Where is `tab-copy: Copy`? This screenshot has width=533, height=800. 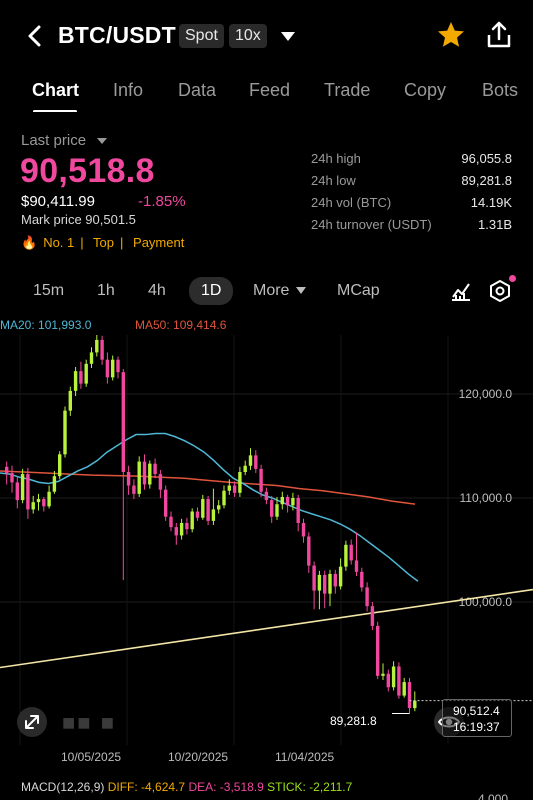
tab-copy: Copy is located at coordinates (425, 90).